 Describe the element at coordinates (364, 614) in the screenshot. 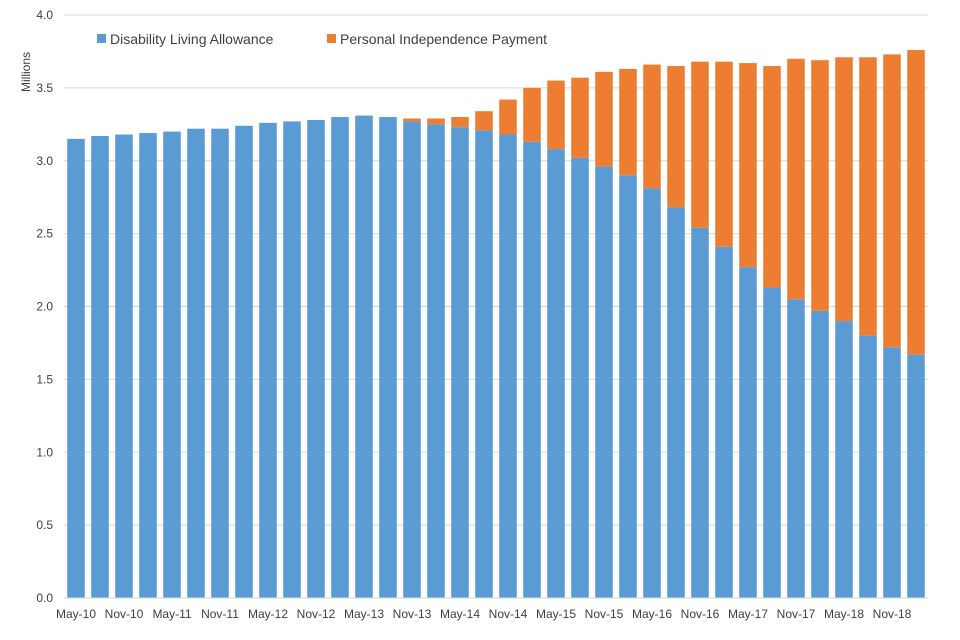

I see `x-tick-label: May-13` at that location.